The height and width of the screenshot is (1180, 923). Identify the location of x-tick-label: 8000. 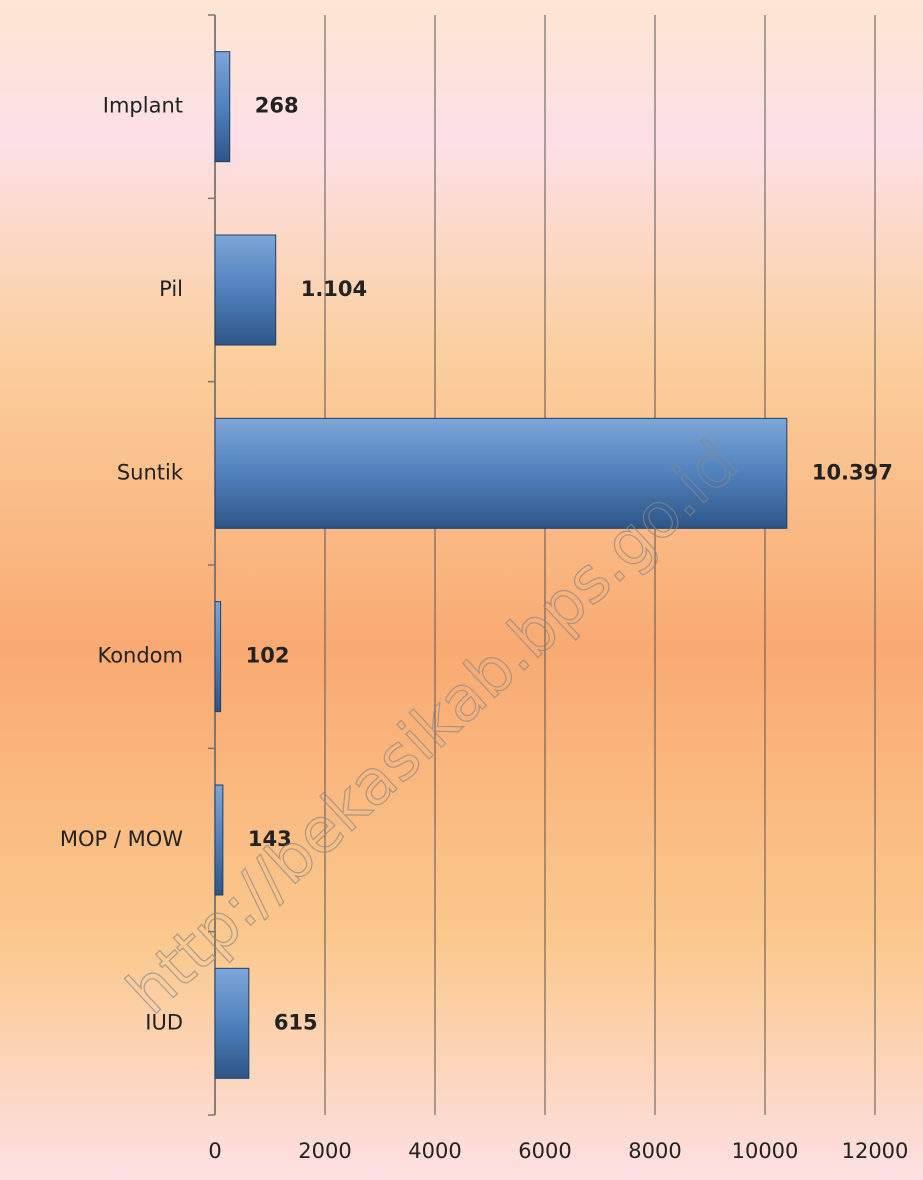
(654, 1151).